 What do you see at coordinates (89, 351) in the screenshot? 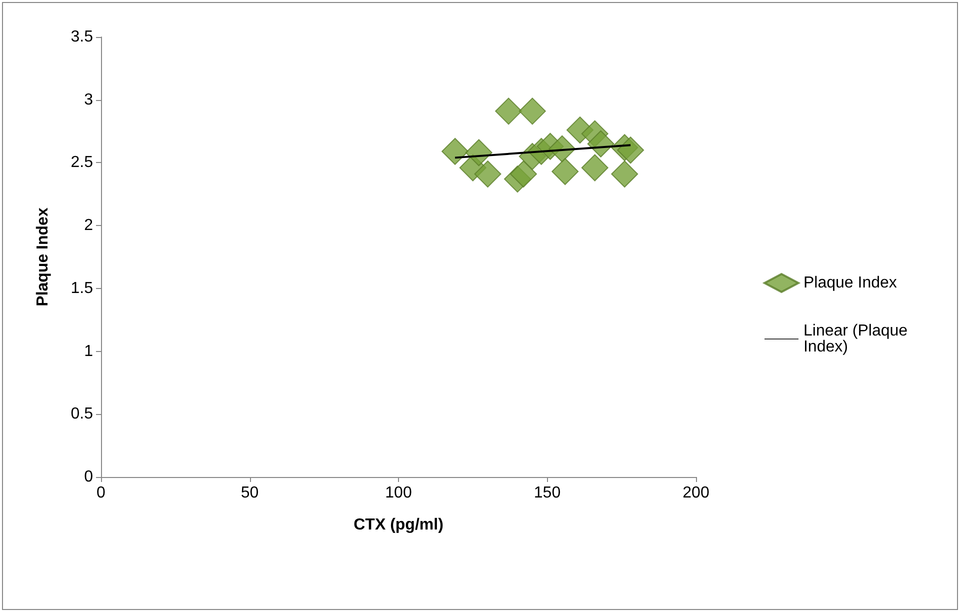
I see `y-tick-label: 1` at bounding box center [89, 351].